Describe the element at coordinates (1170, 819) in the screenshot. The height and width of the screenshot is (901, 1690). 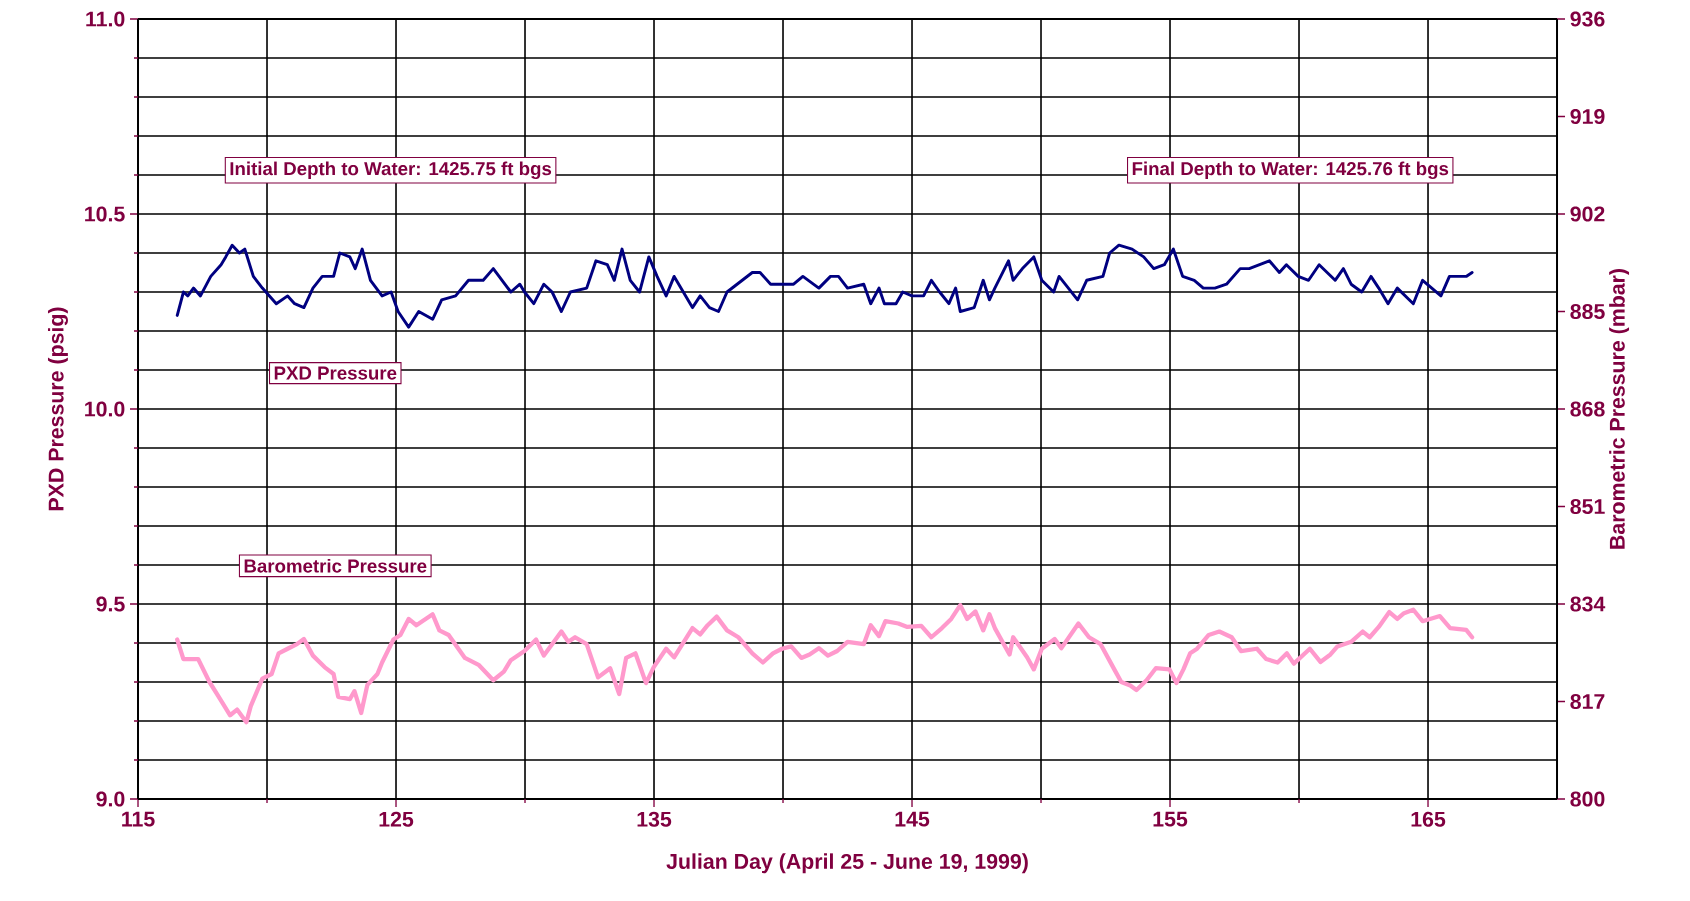
I see `x-tick-label: 155` at that location.